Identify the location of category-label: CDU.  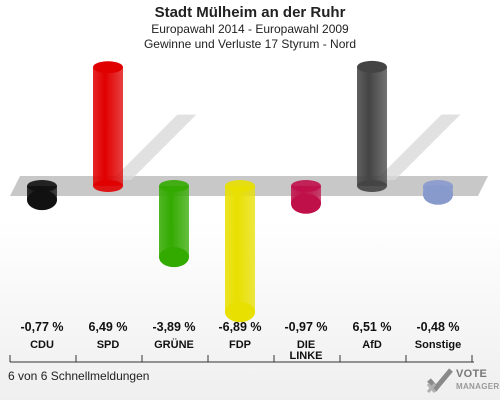
(42, 345).